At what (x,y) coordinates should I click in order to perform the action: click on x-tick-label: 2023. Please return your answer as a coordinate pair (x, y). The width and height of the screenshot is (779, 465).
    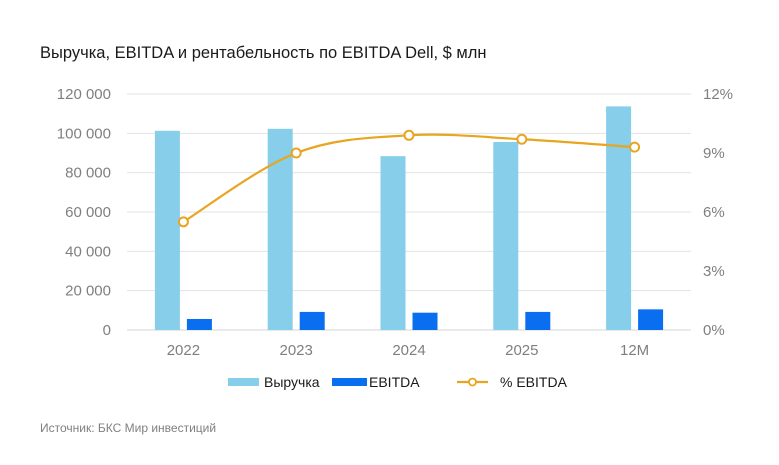
    Looking at the image, I should click on (296, 350).